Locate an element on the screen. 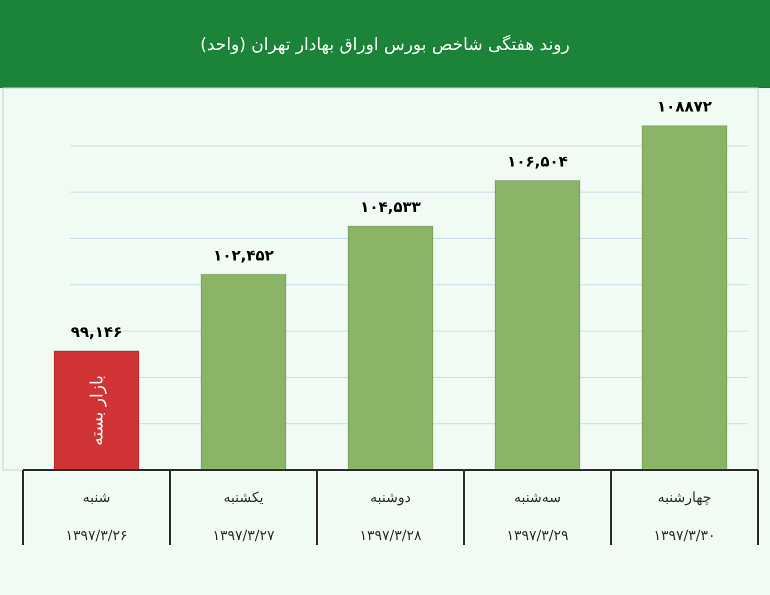 The width and height of the screenshot is (770, 595). category-label: شنبه ۱۳۹۷/۳/۲۶ is located at coordinates (96, 517).